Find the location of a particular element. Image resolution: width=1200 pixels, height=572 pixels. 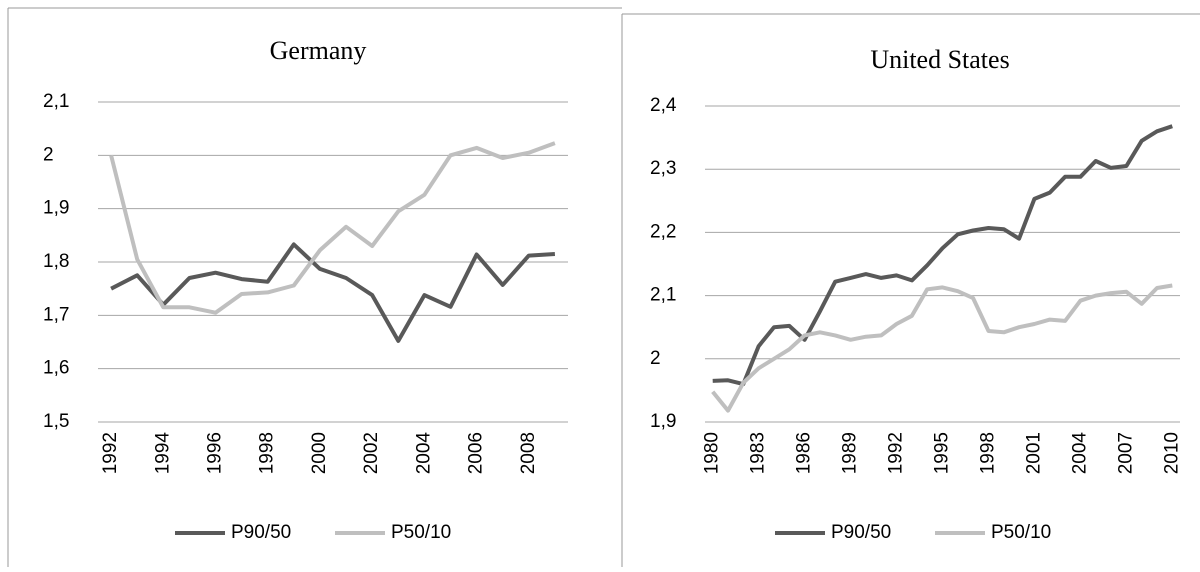

chart-title: United States is located at coordinates (939, 59).